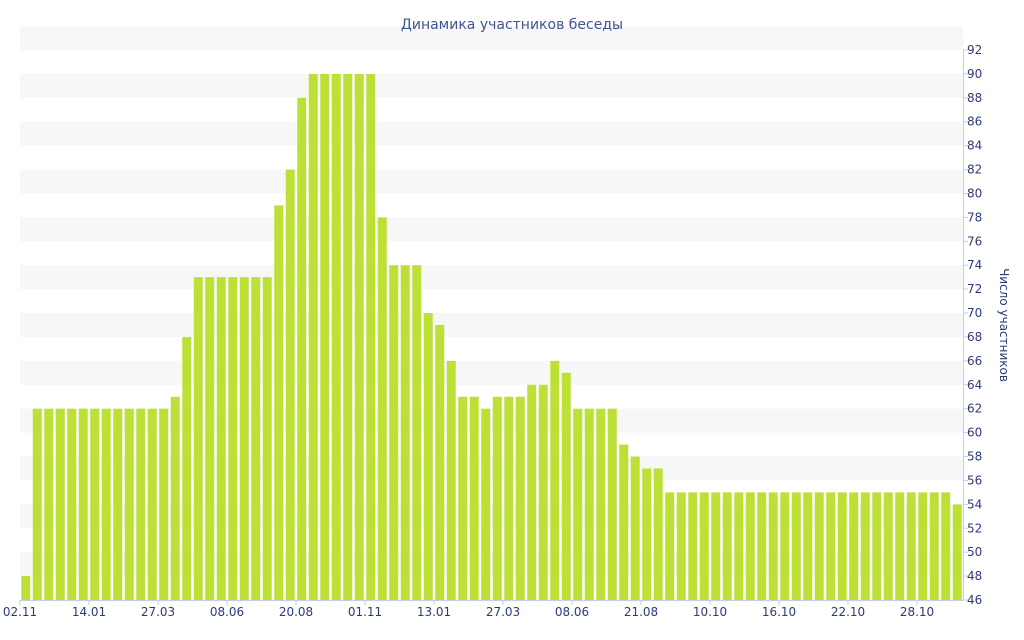  I want to click on y-tick-label: 66, so click(974, 361).